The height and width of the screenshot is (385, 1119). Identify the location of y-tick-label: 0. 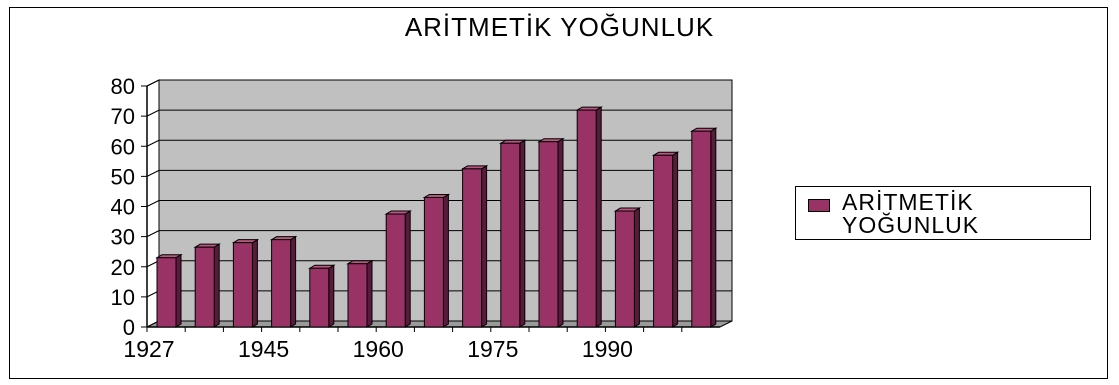
(129, 327).